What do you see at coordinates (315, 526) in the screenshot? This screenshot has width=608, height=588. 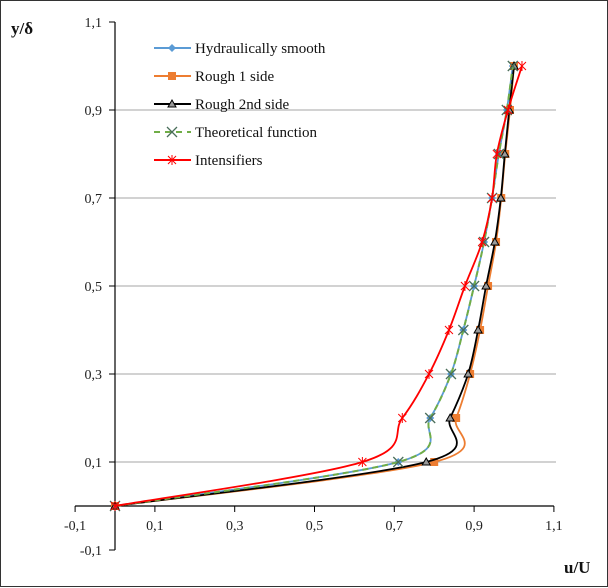 I see `x-tick-label: 0,5` at bounding box center [315, 526].